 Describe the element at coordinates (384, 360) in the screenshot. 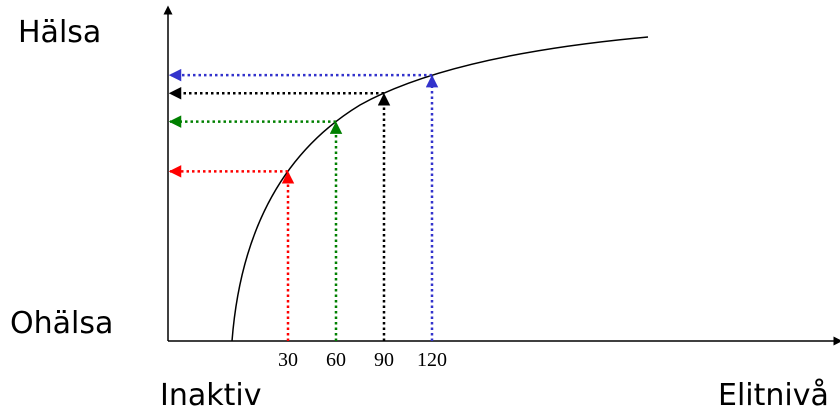

I see `marker-90-tick-label: 90` at that location.